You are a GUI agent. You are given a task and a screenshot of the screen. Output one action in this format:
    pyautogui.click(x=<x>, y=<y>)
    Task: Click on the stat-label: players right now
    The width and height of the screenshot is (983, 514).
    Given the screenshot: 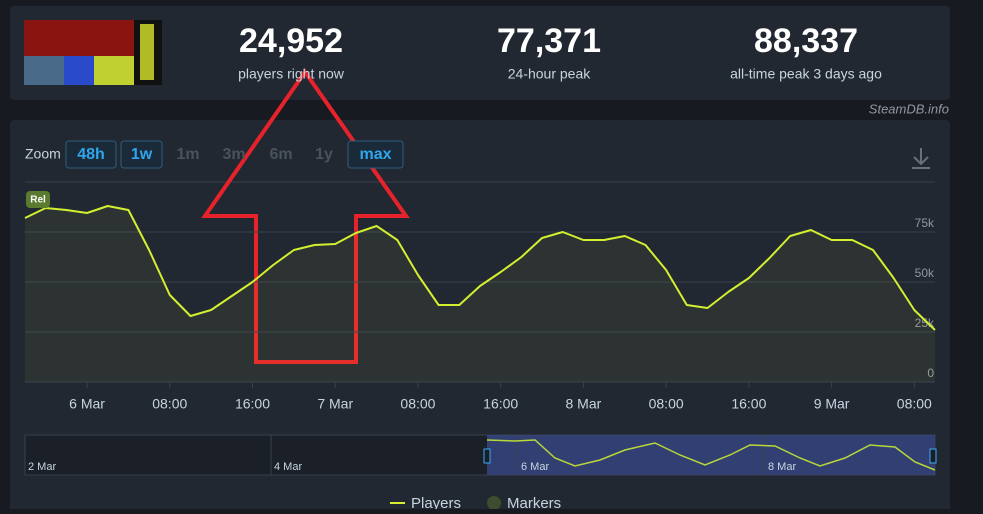 What is the action you would take?
    pyautogui.click(x=291, y=74)
    